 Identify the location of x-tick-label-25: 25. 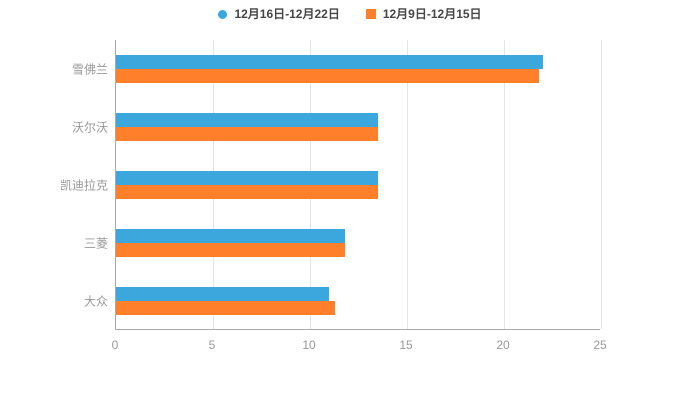
(600, 345).